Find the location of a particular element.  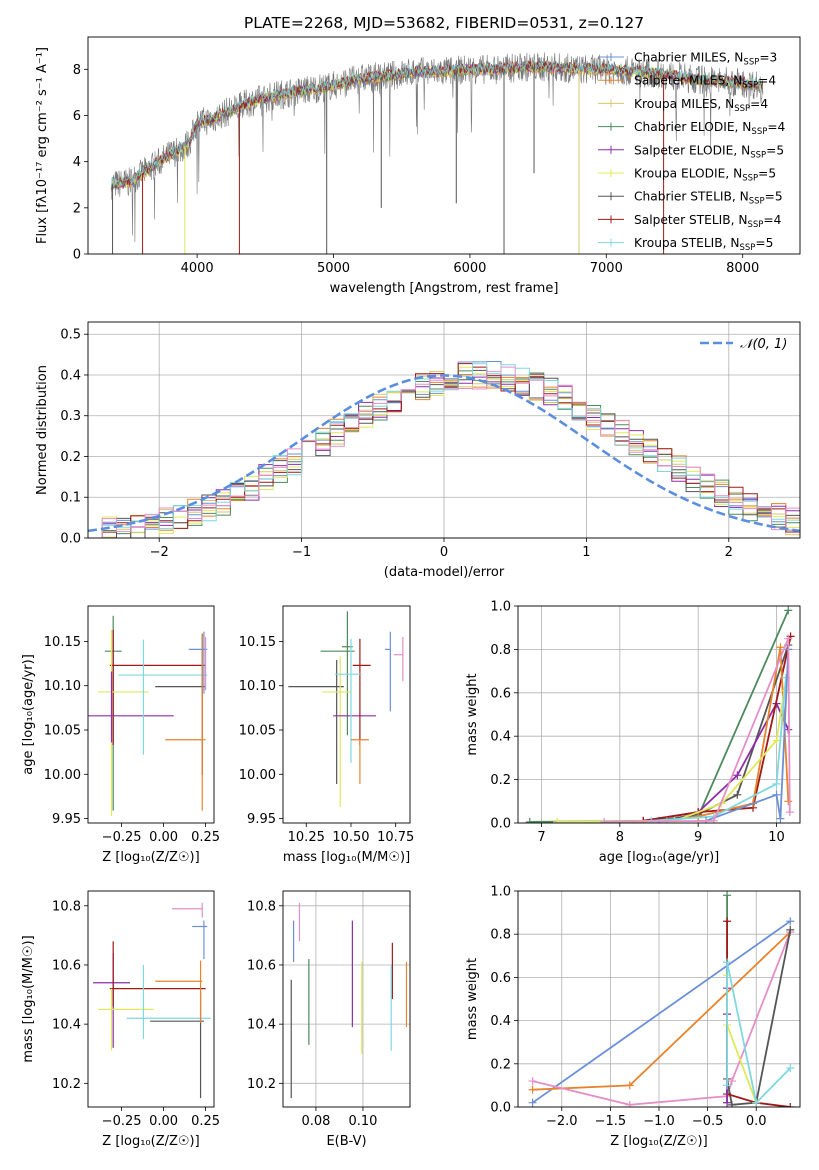

legend-entry: Kroupa STELIB, NSSP=5 is located at coordinates (703, 244).